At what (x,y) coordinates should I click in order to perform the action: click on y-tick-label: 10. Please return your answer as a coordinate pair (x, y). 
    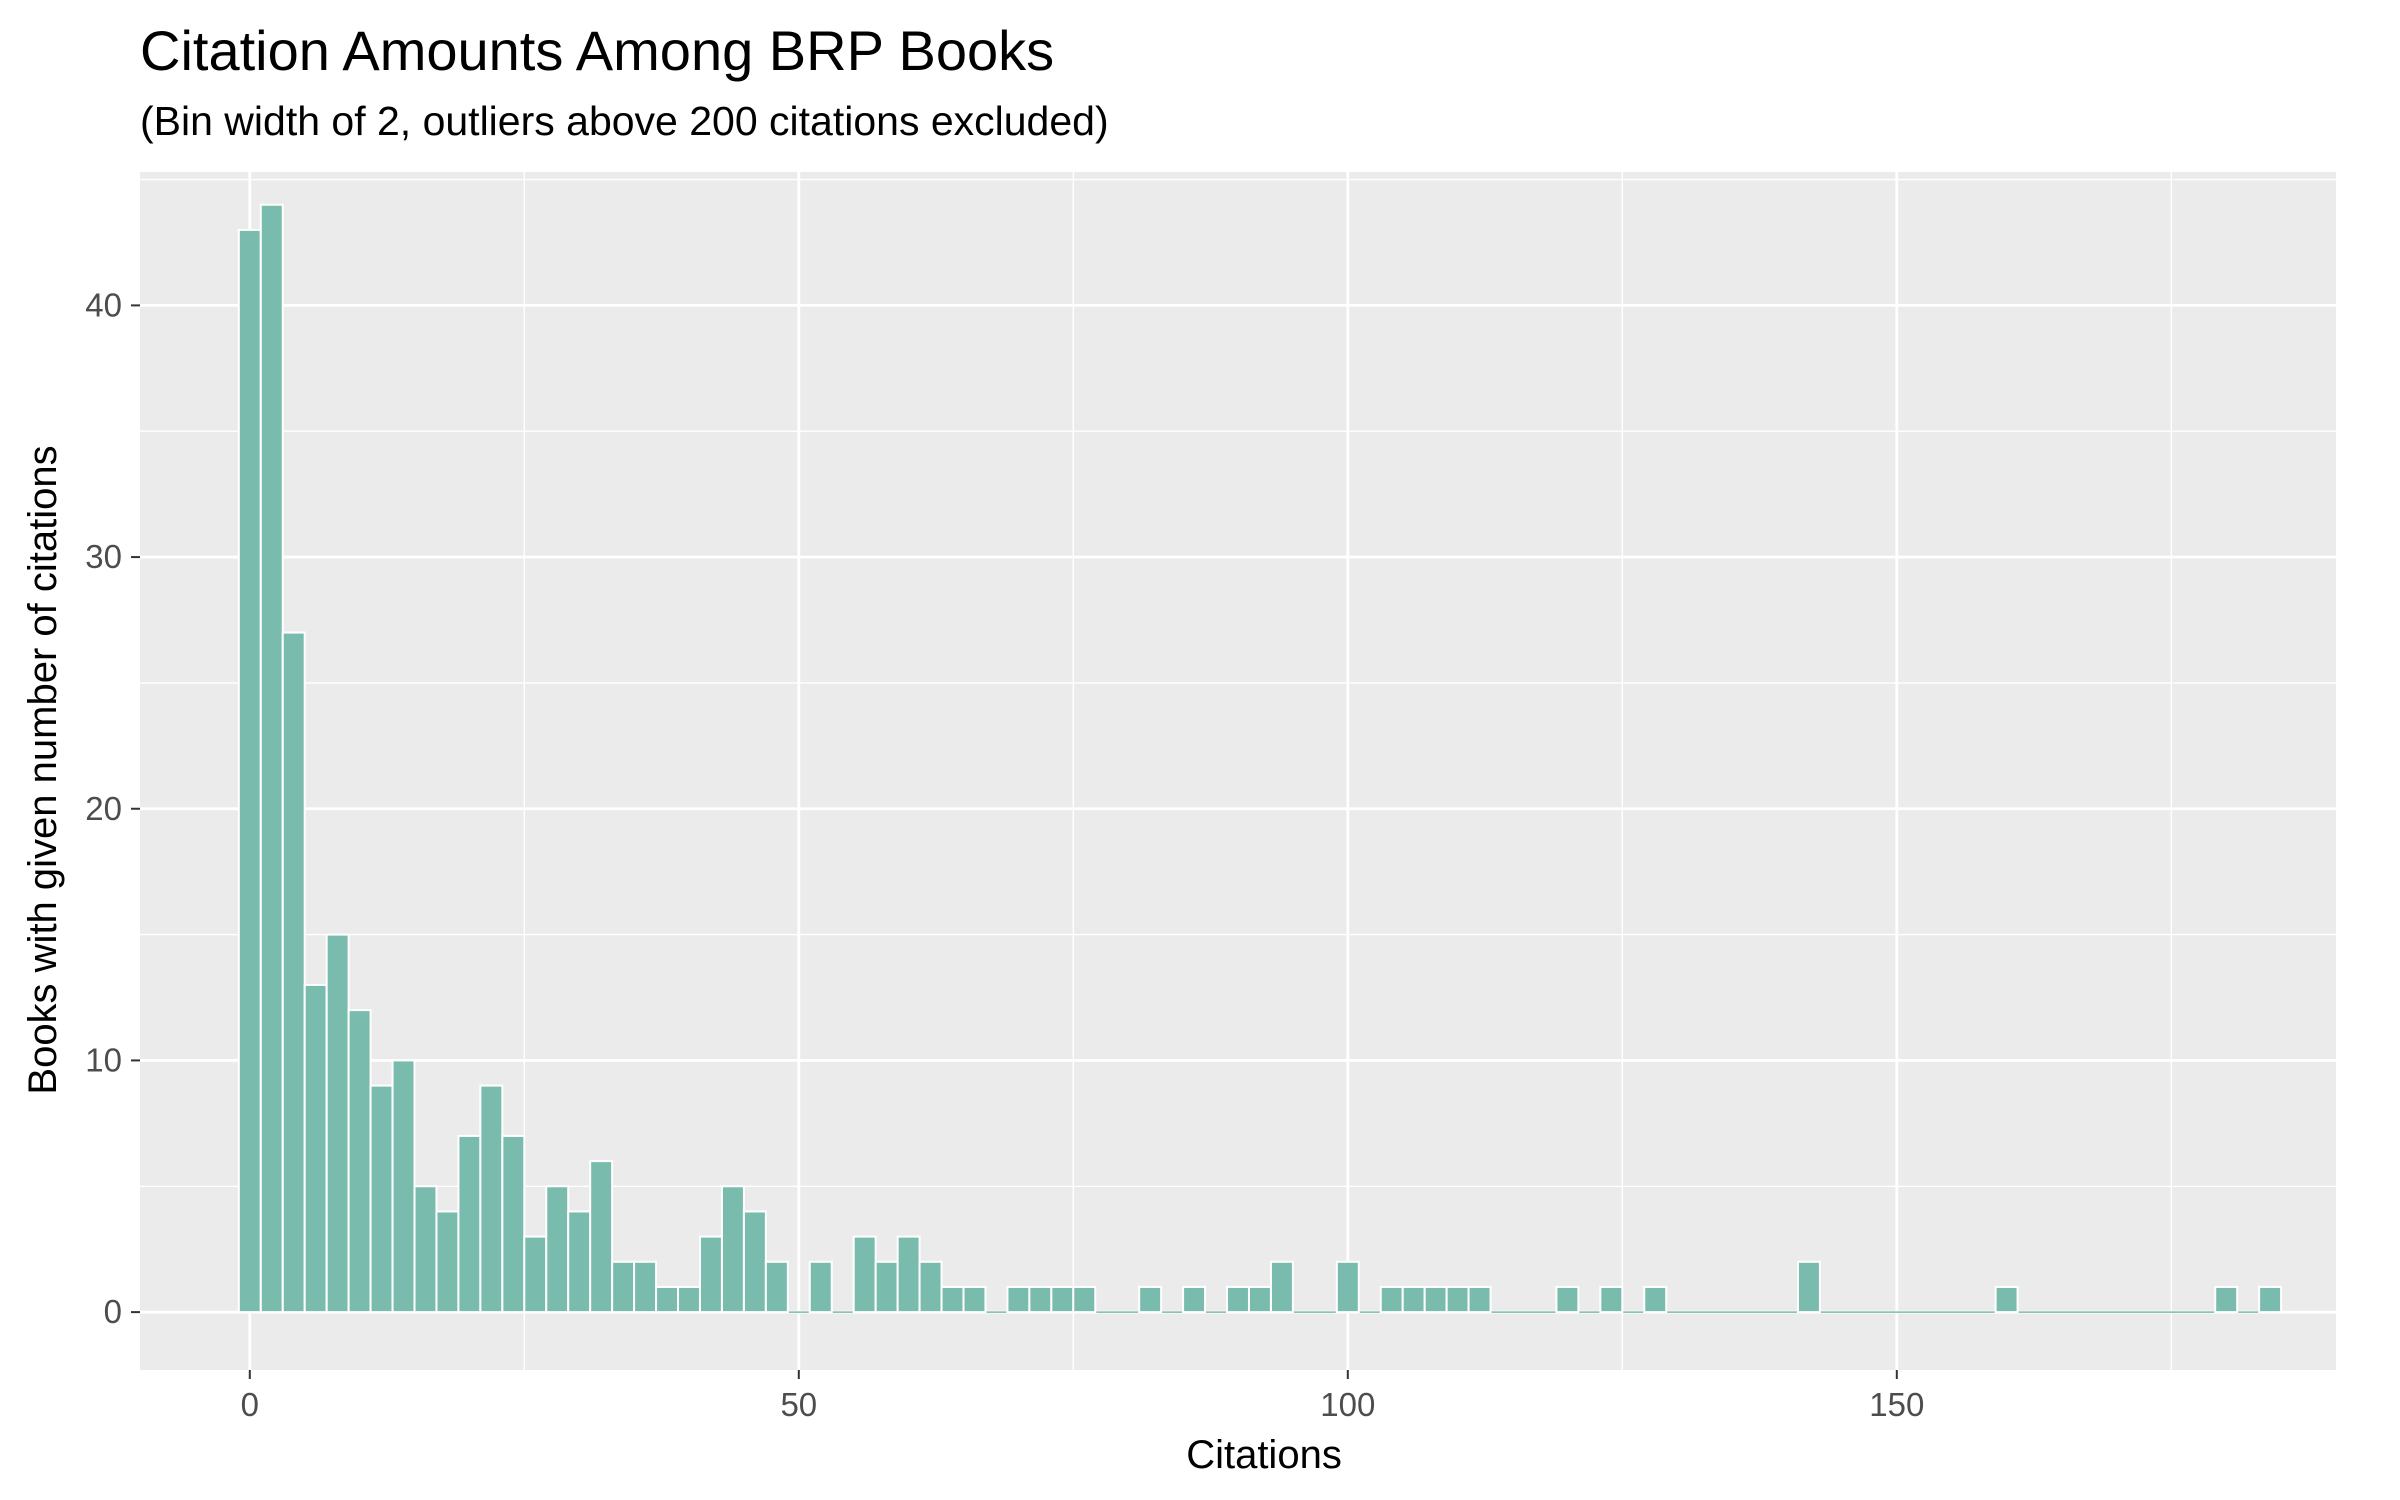
    Looking at the image, I should click on (103, 1059).